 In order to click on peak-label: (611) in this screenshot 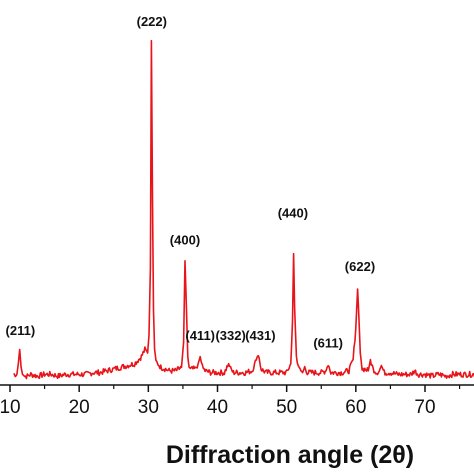, I will do `click(328, 342)`.